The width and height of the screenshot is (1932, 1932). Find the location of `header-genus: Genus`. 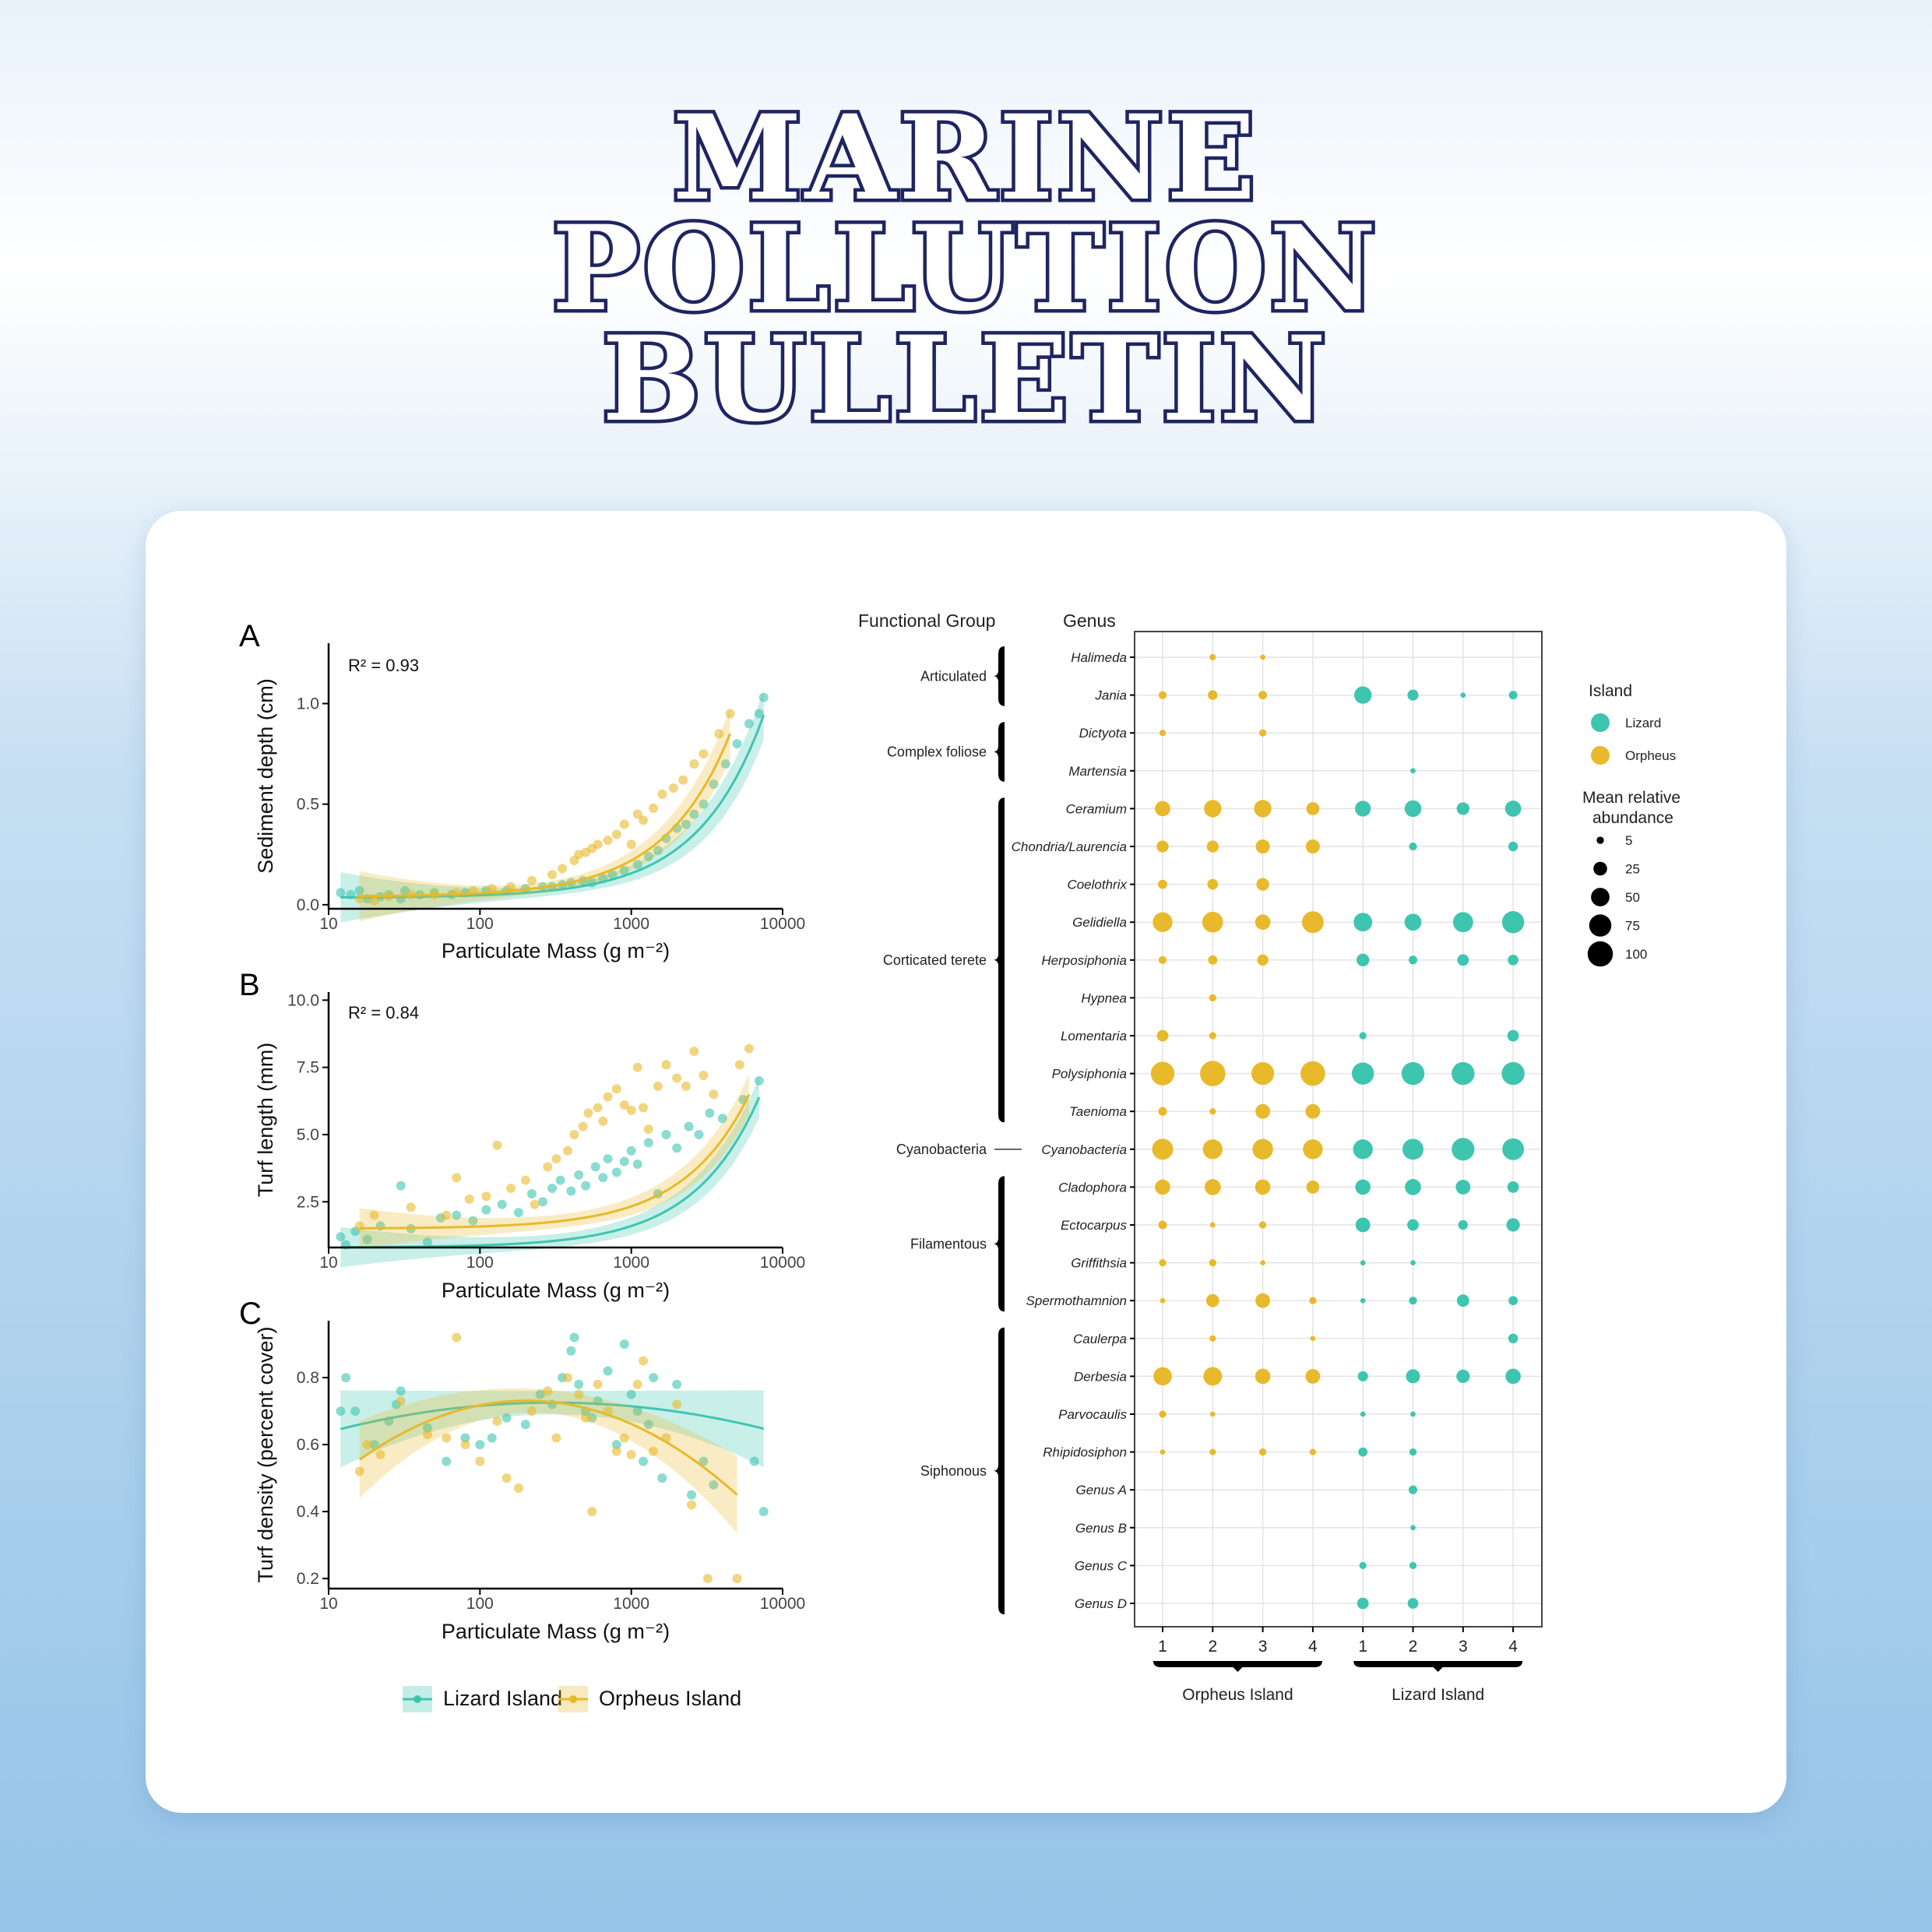

header-genus: Genus is located at coordinates (1089, 621).